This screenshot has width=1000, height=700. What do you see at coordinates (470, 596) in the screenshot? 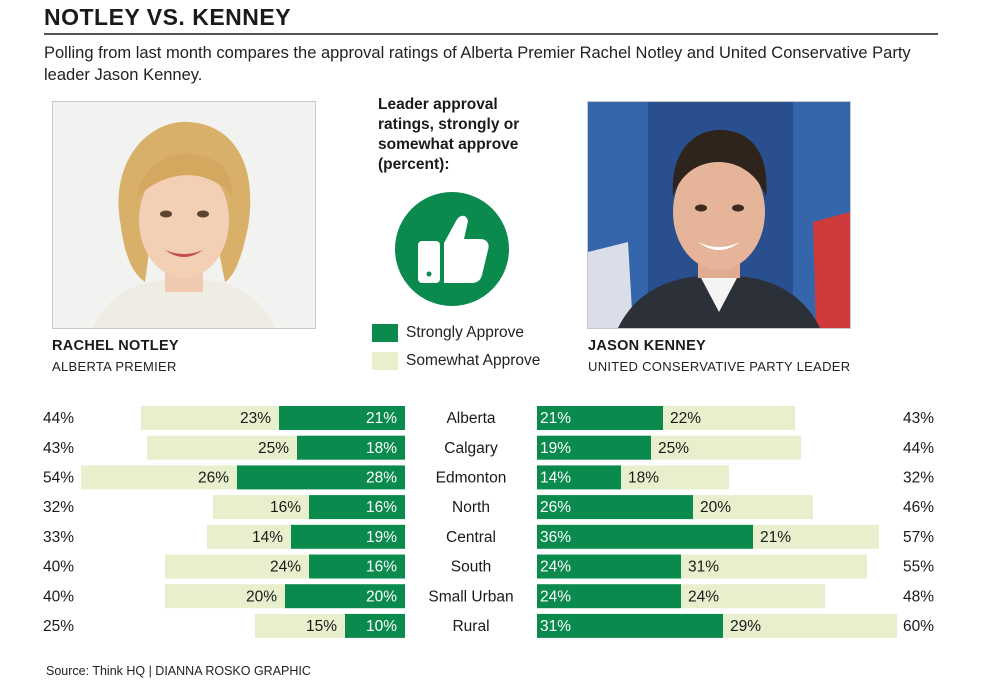
I see `category-label-small-urban: Small Urban` at bounding box center [470, 596].